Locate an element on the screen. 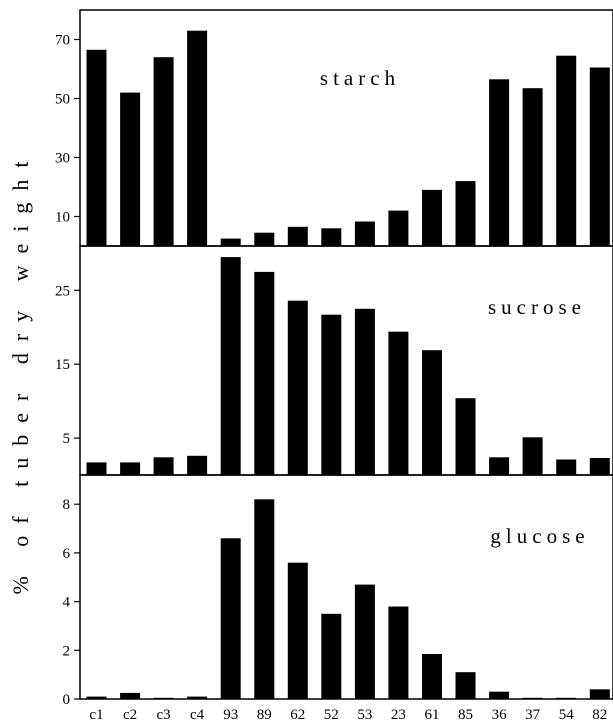 This screenshot has height=723, width=613. glucose-y-tick-label-0: 0 is located at coordinates (67, 700).